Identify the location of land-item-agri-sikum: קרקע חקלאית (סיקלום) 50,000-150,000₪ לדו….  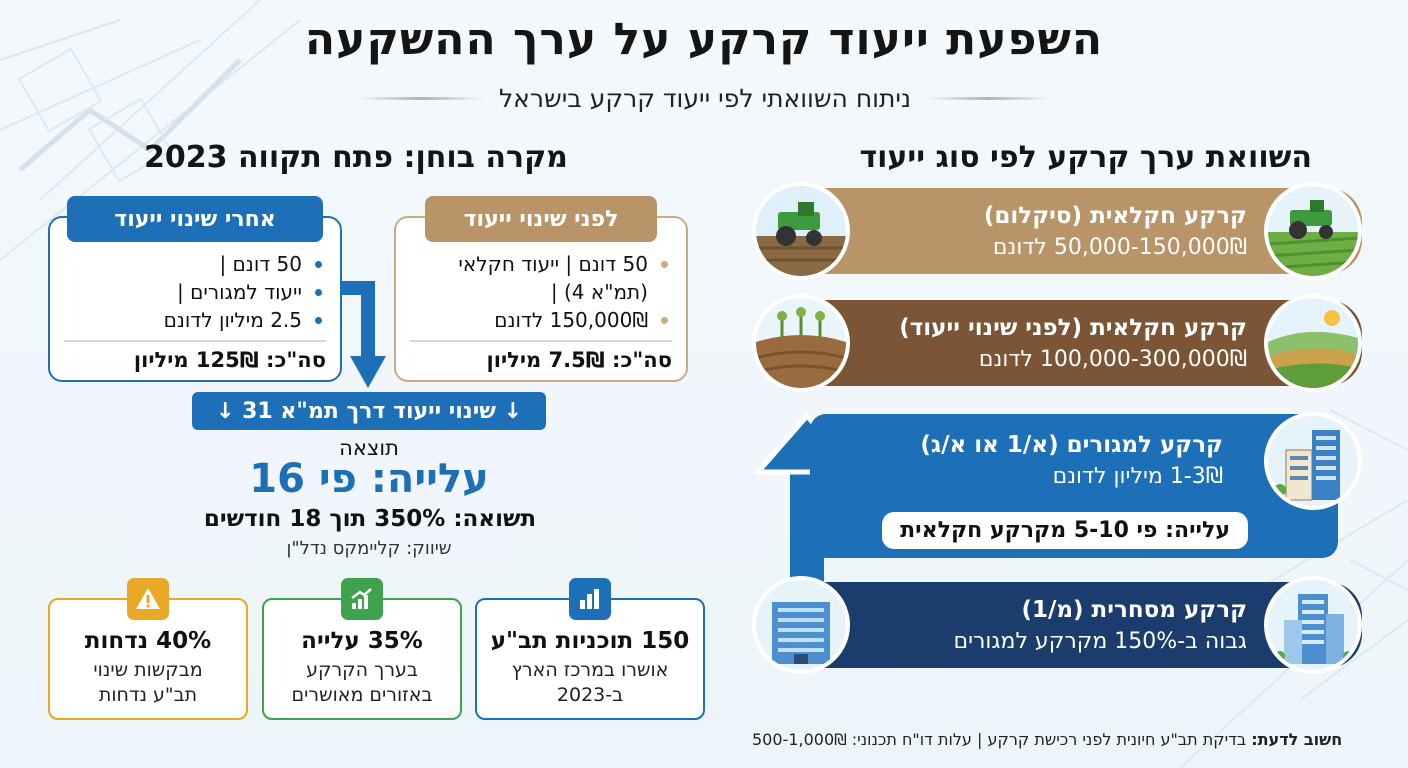
(1071, 231).